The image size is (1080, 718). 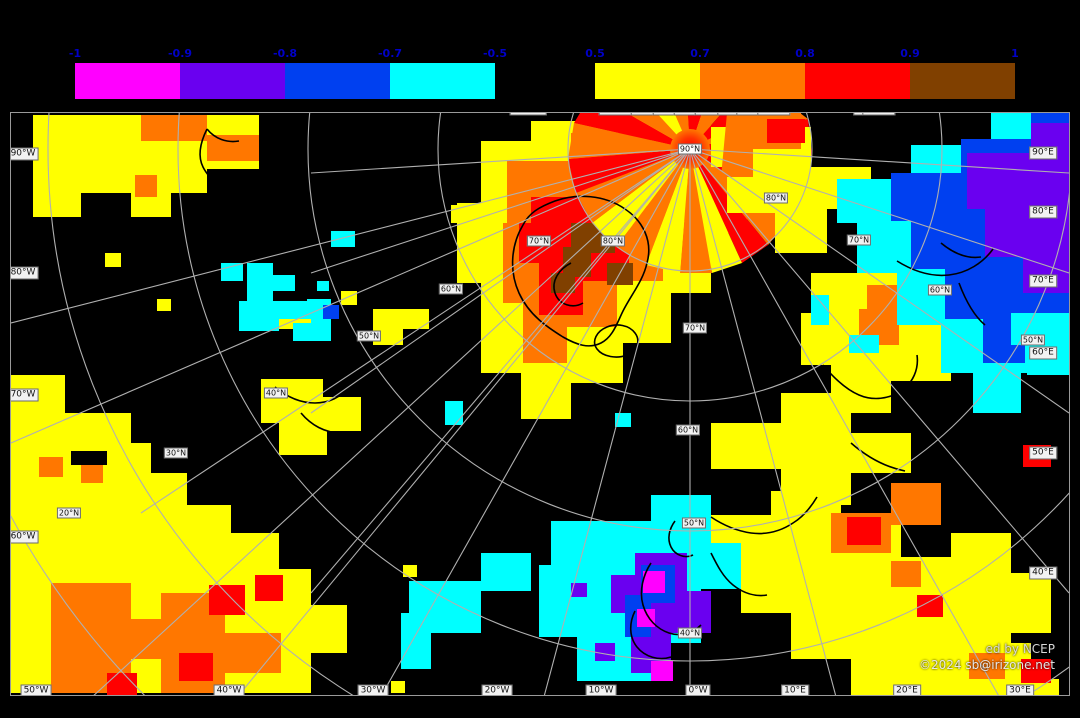 What do you see at coordinates (698, 689) in the screenshot?
I see `longitude-label: 0°W` at bounding box center [698, 689].